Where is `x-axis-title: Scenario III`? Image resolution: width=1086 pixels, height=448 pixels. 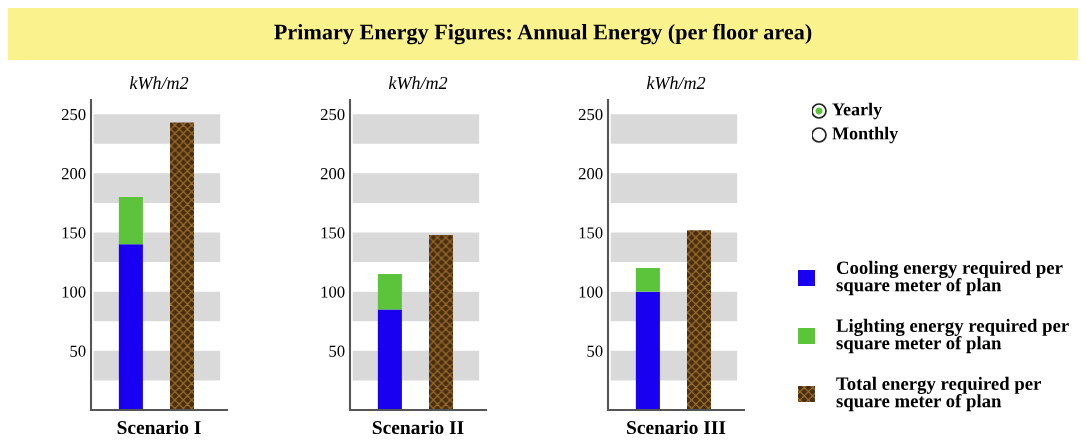
x-axis-title: Scenario III is located at coordinates (676, 427).